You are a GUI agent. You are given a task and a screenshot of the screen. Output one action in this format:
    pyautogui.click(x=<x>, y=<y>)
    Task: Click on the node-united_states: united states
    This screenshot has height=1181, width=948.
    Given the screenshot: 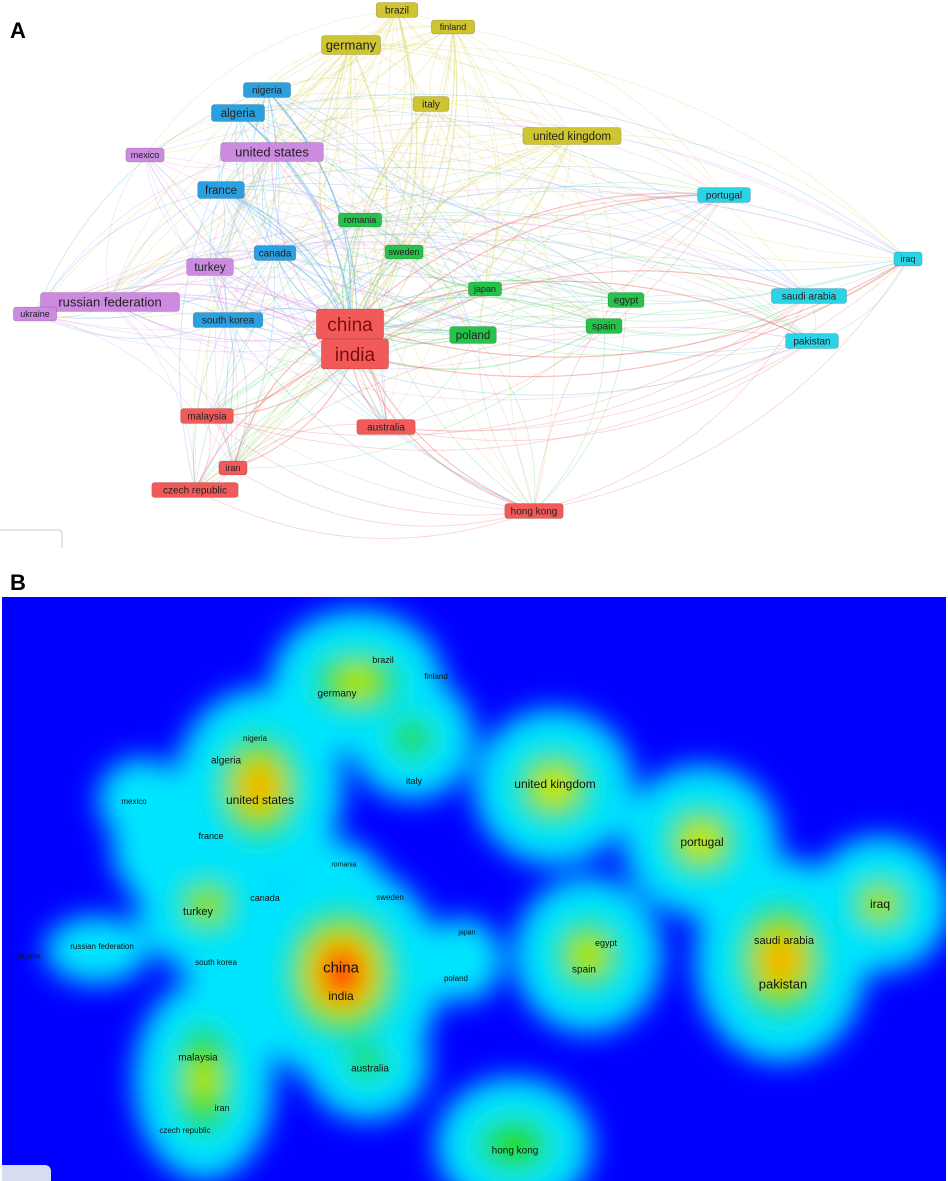 What is the action you would take?
    pyautogui.click(x=272, y=152)
    